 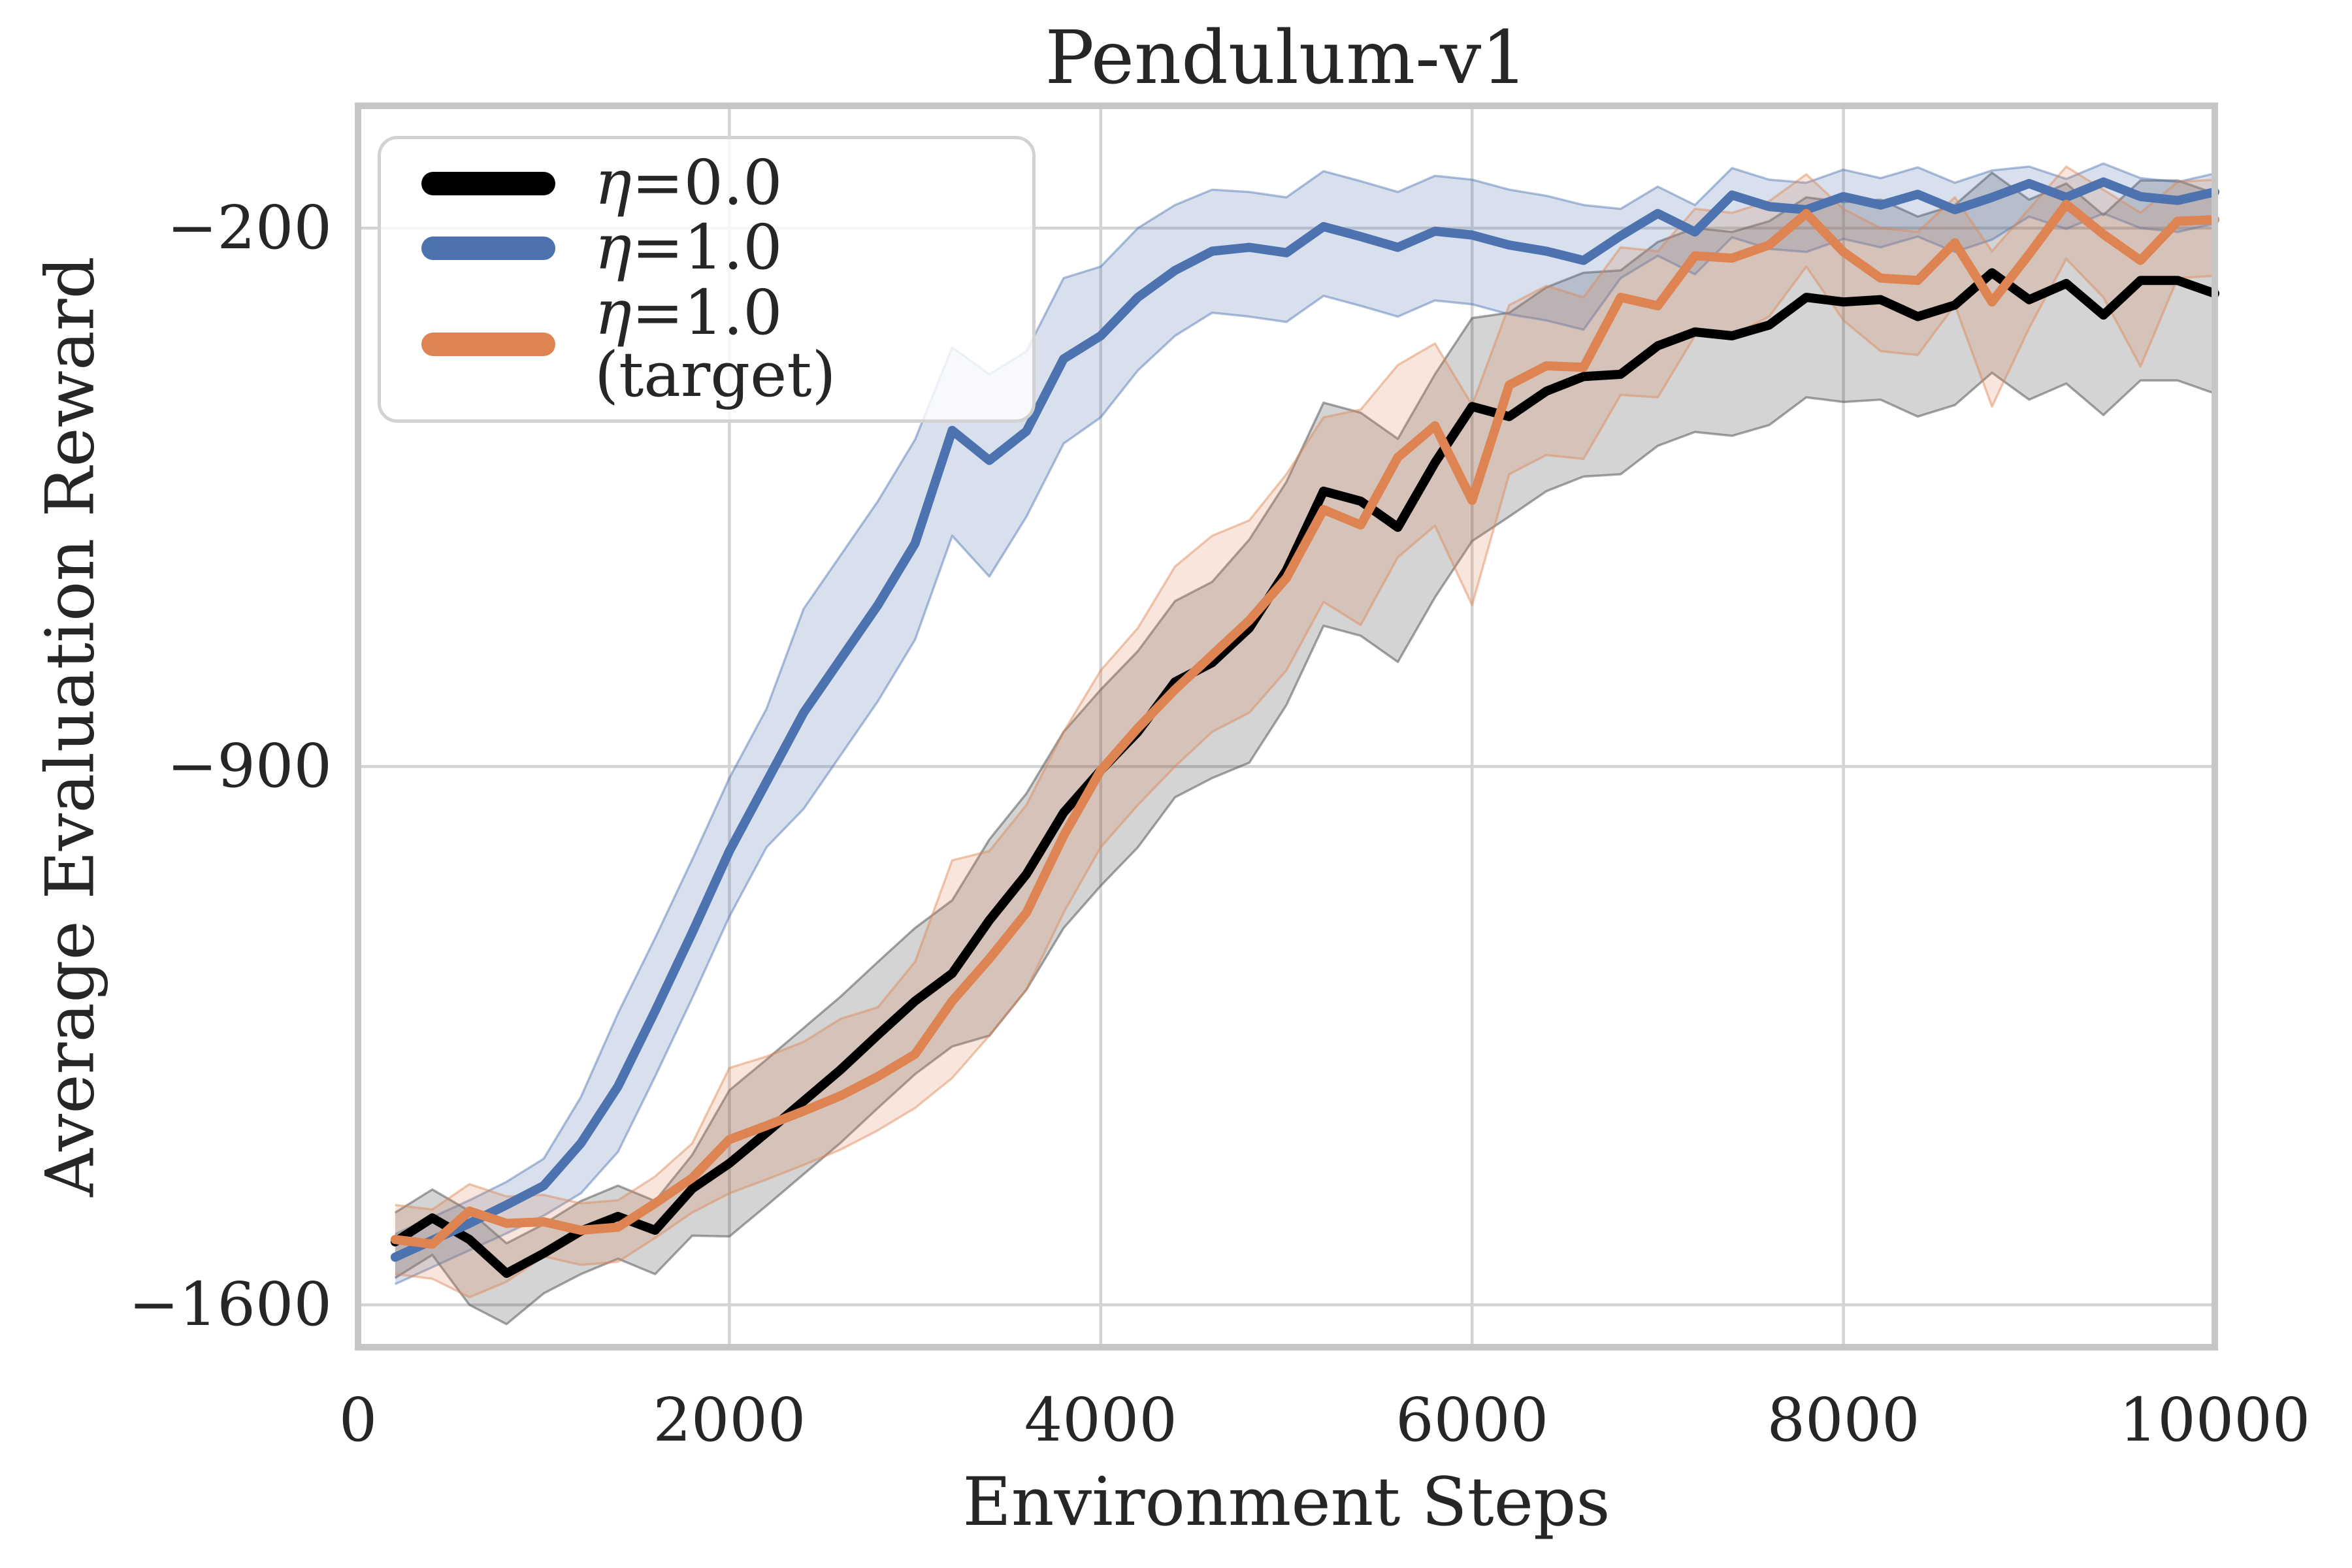 What do you see at coordinates (729, 1420) in the screenshot?
I see `x-tick-label: 2000` at bounding box center [729, 1420].